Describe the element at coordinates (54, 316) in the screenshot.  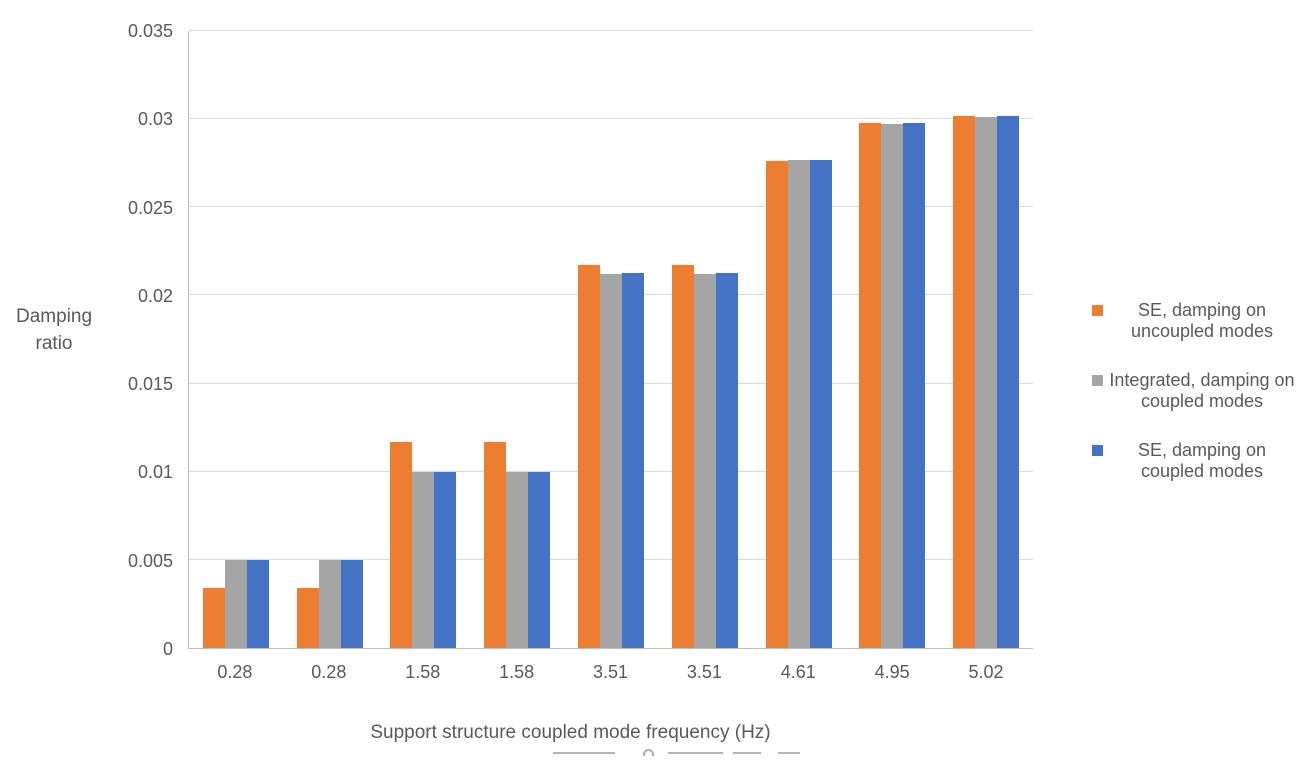
I see `y-axis-title-line-1: Damping` at that location.